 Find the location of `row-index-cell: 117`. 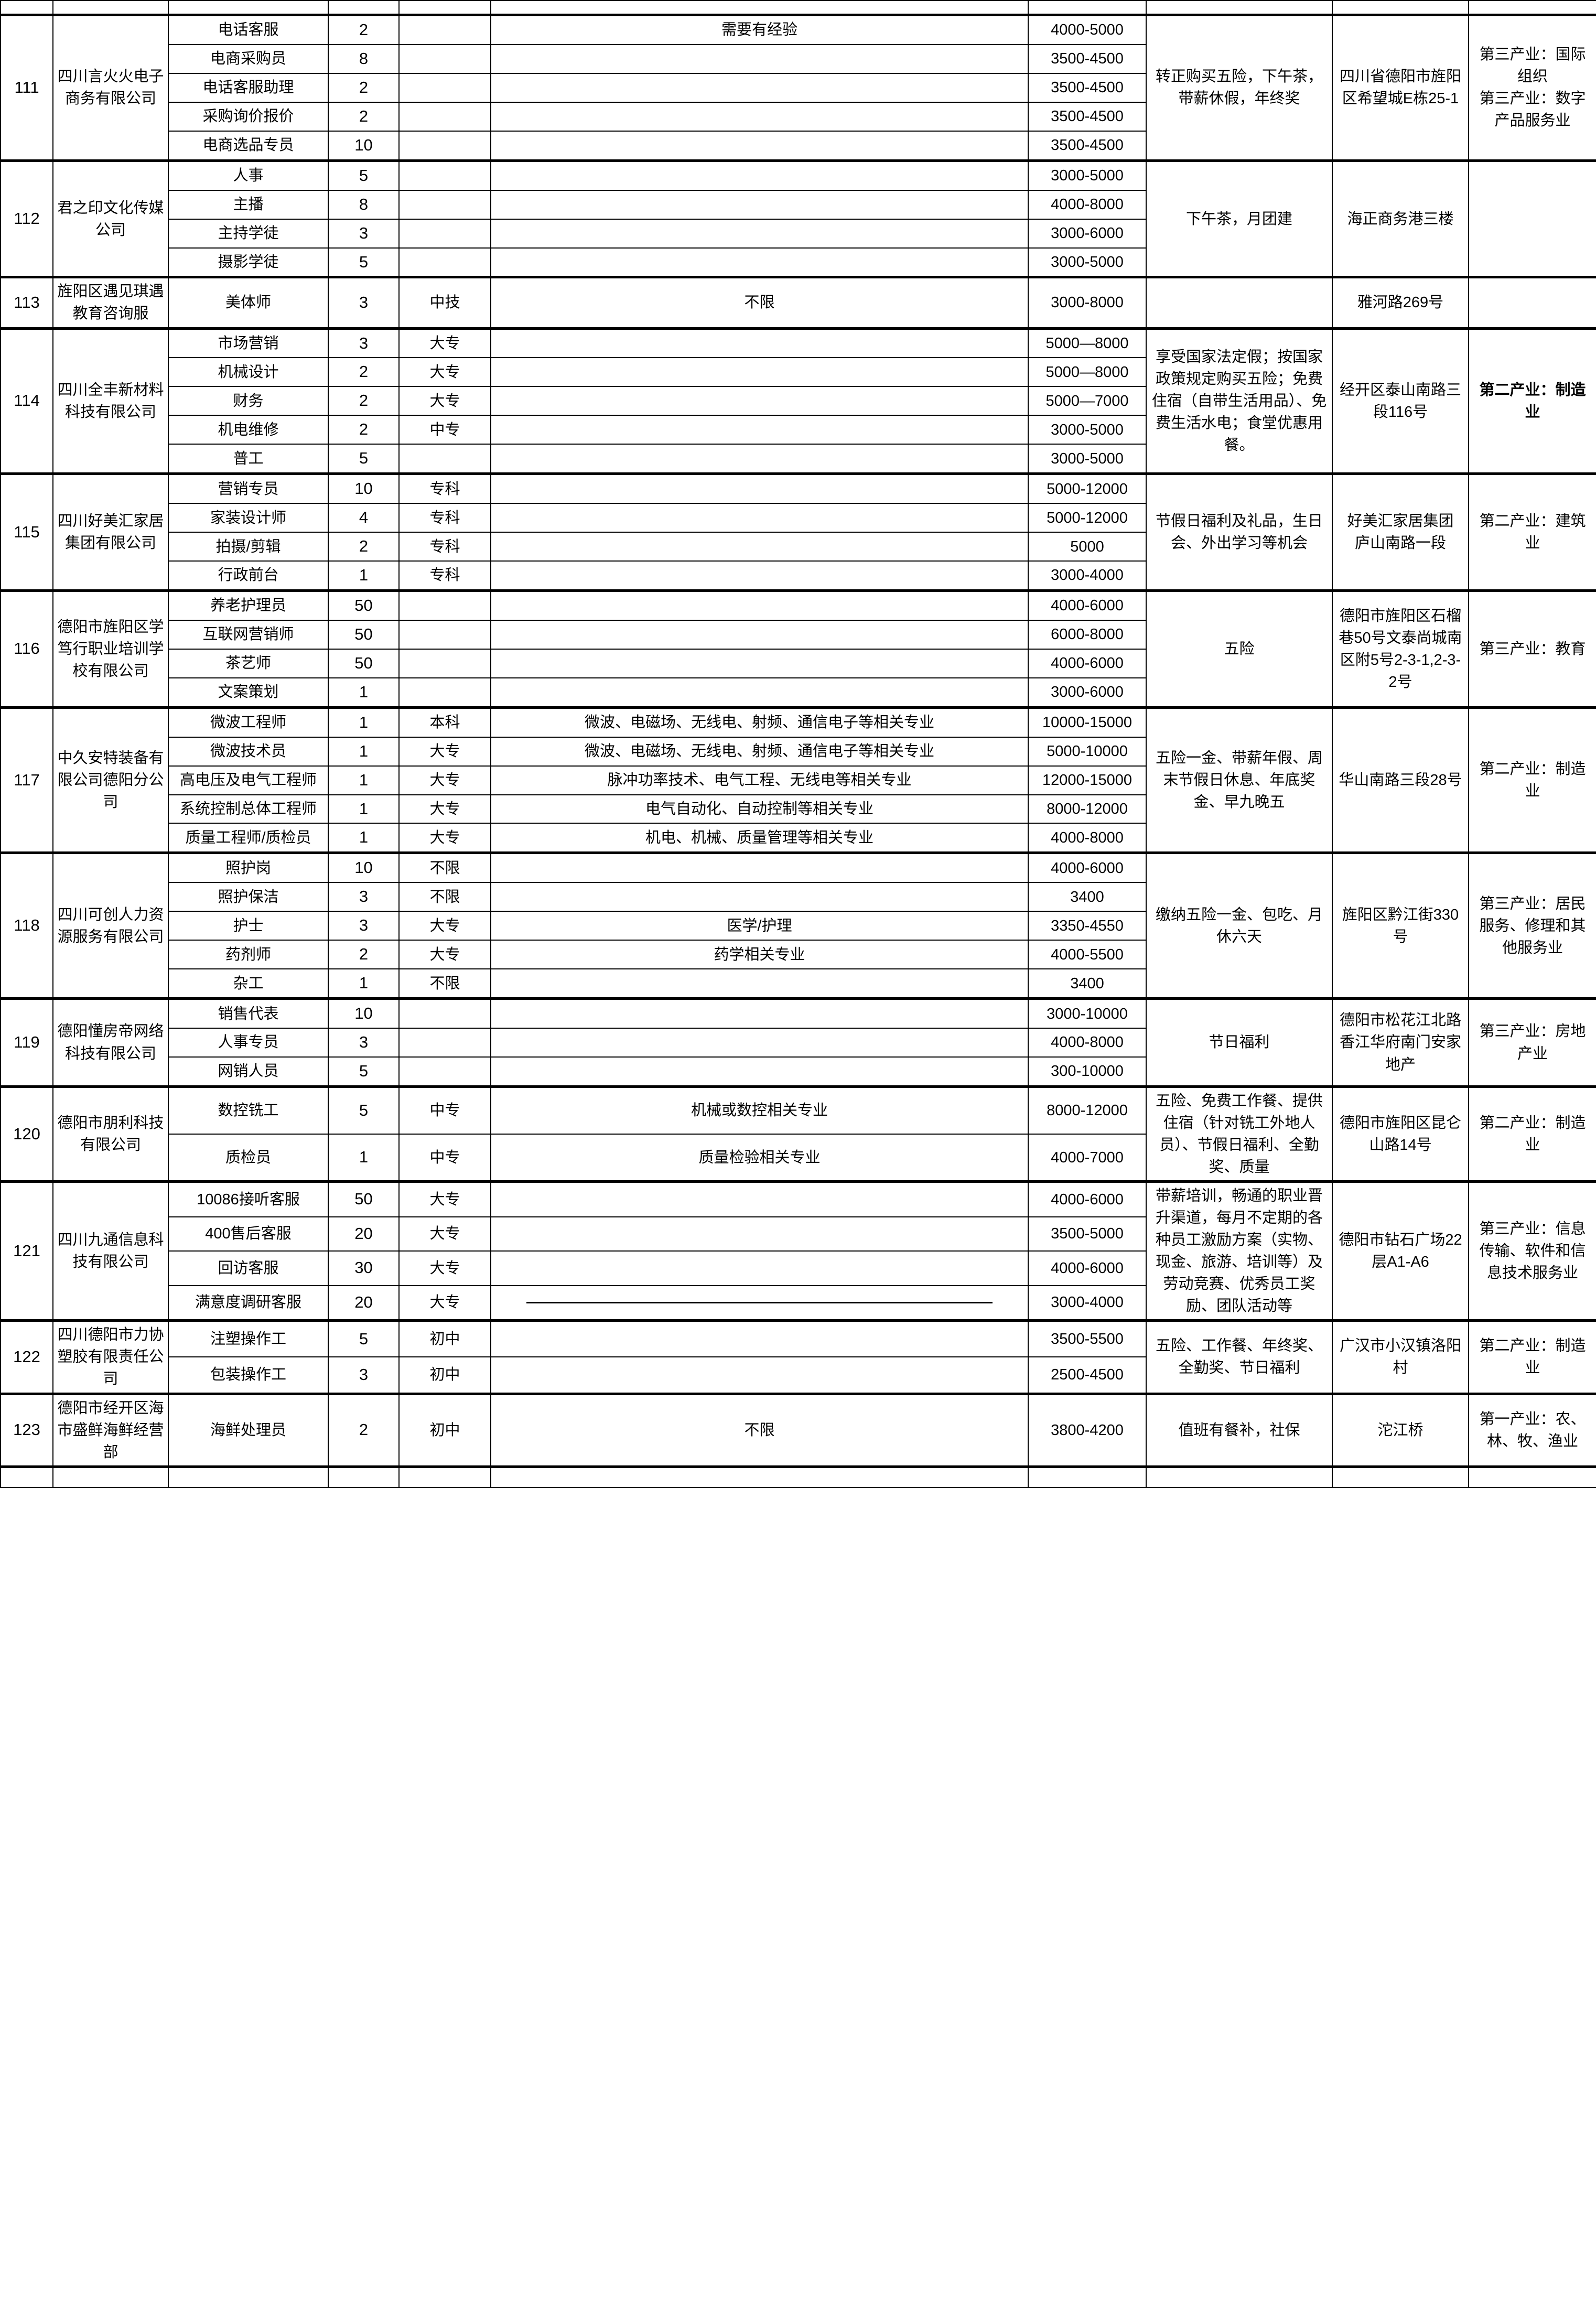

row-index-cell: 117 is located at coordinates (26, 780).